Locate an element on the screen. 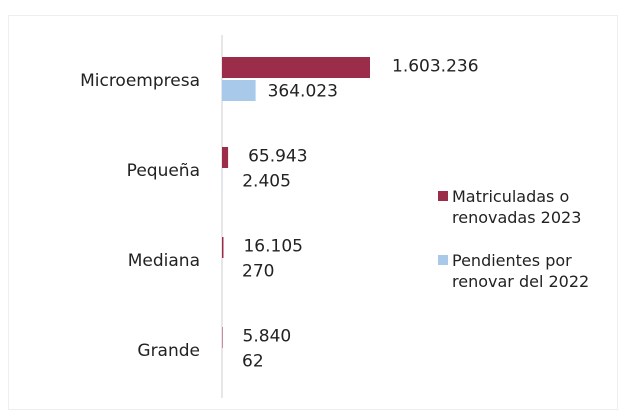 Image resolution: width=618 pixels, height=410 pixels. value-label: 5.840 is located at coordinates (267, 337).